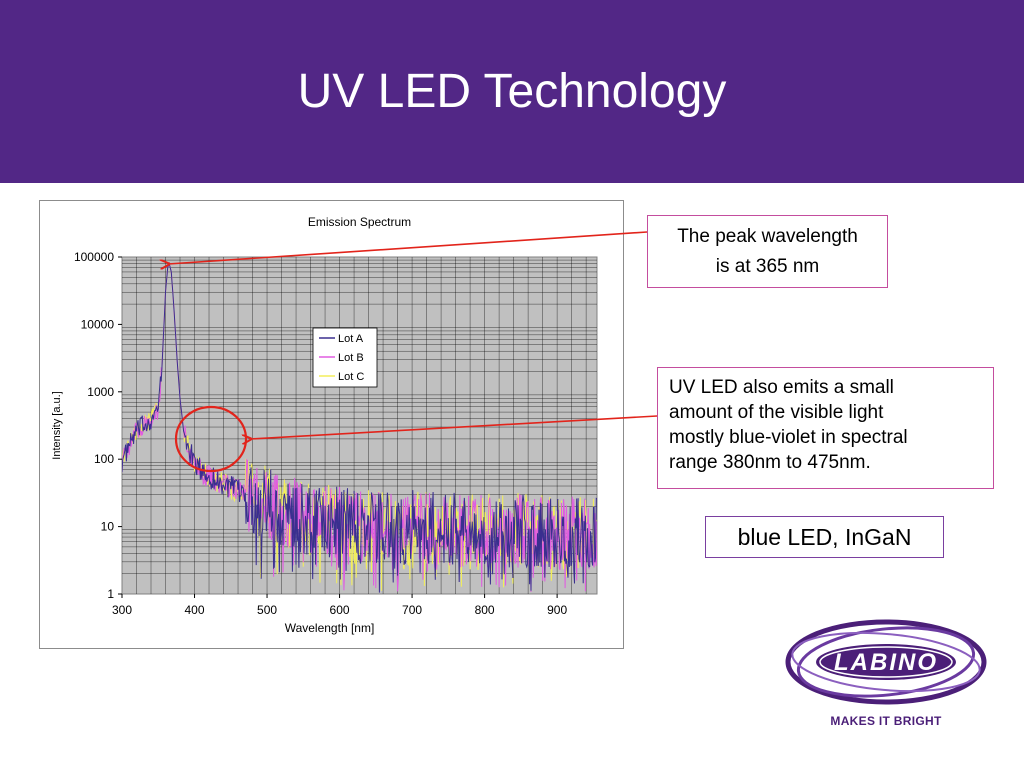 The image size is (1024, 768). What do you see at coordinates (57, 425) in the screenshot?
I see `y-axis-label: Intensity [a.u.]` at bounding box center [57, 425].